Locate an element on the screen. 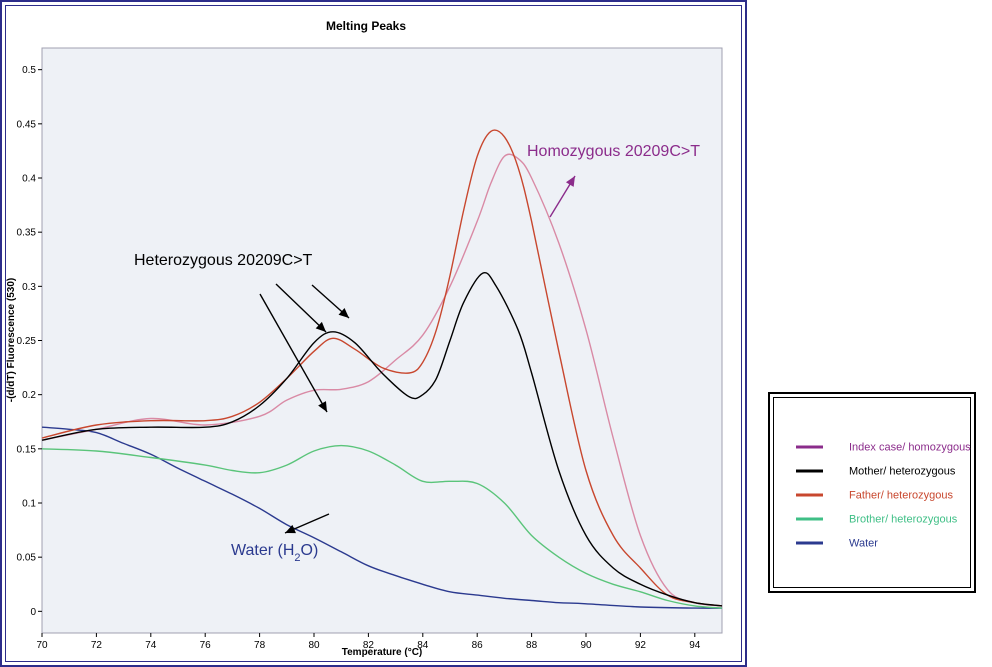  legend-inner-border is located at coordinates (872, 492).